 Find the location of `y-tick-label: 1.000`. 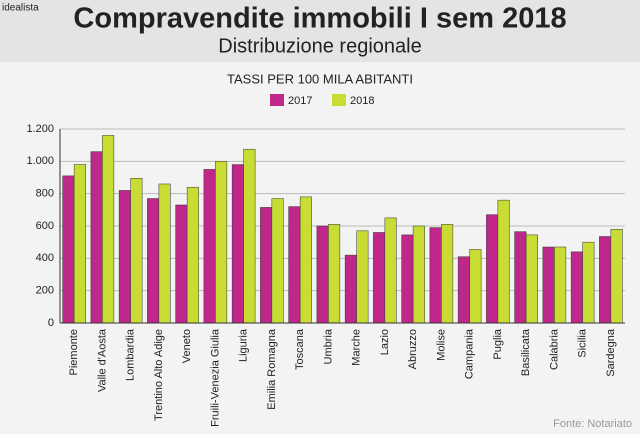

y-tick-label: 1.000 is located at coordinates (40, 161).